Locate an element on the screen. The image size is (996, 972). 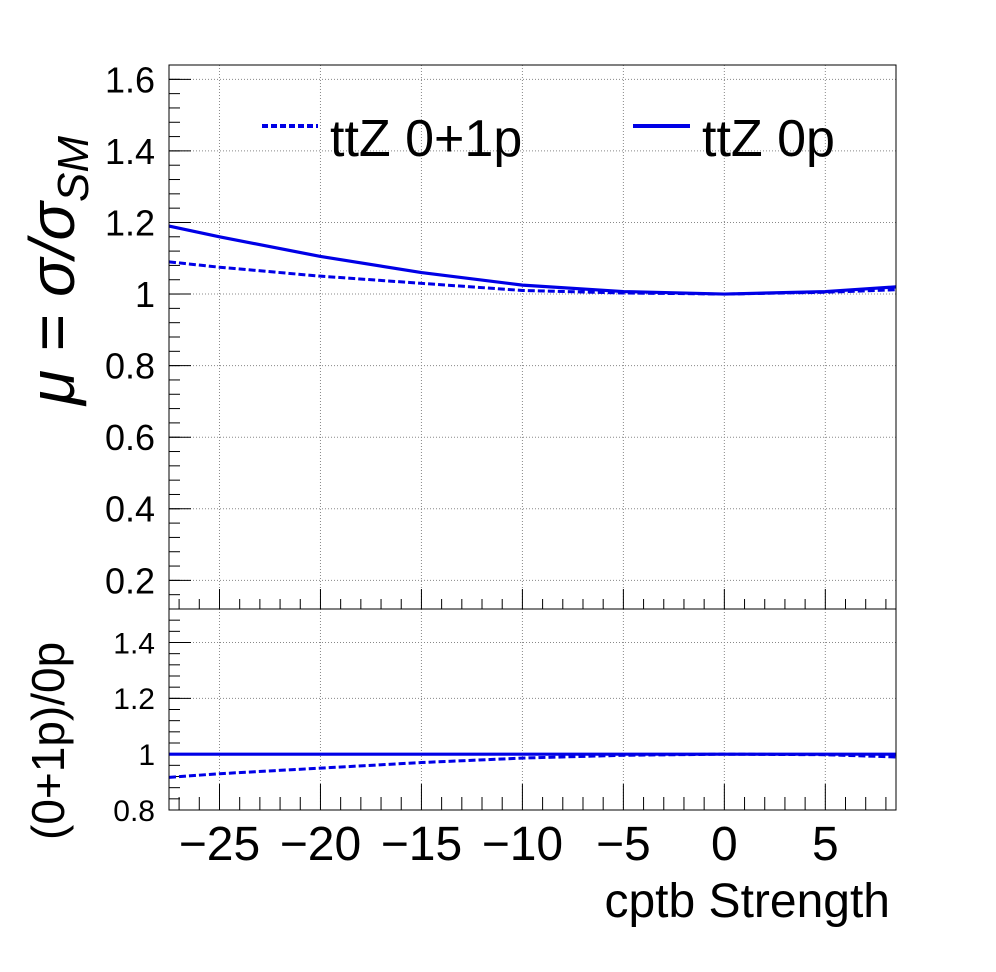
x-tick-label: −5 is located at coordinates (623, 844).